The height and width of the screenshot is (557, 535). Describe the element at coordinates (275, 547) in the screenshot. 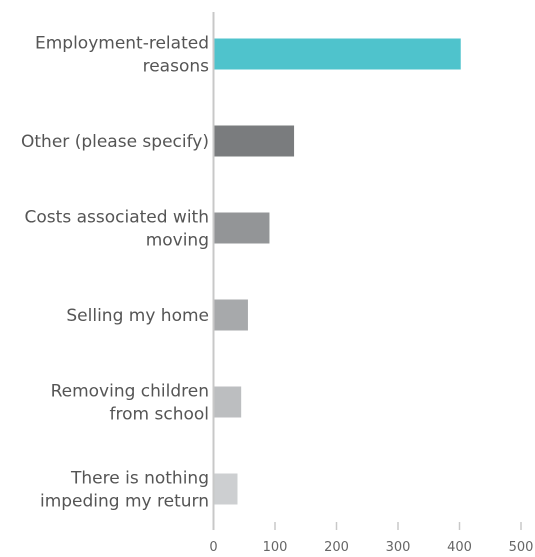

I see `x-tick-label: 100` at that location.